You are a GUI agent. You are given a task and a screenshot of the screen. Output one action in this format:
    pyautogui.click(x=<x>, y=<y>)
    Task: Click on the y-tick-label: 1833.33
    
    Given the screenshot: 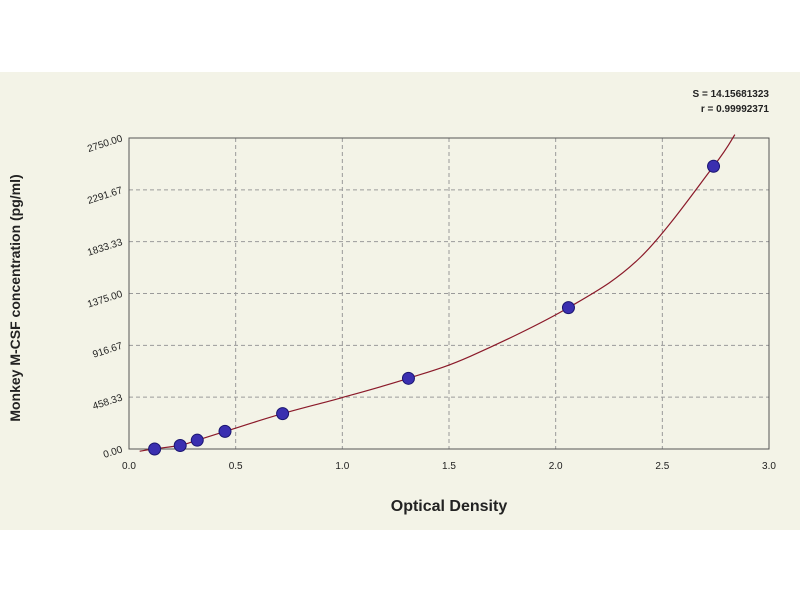 What is the action you would take?
    pyautogui.click(x=105, y=248)
    